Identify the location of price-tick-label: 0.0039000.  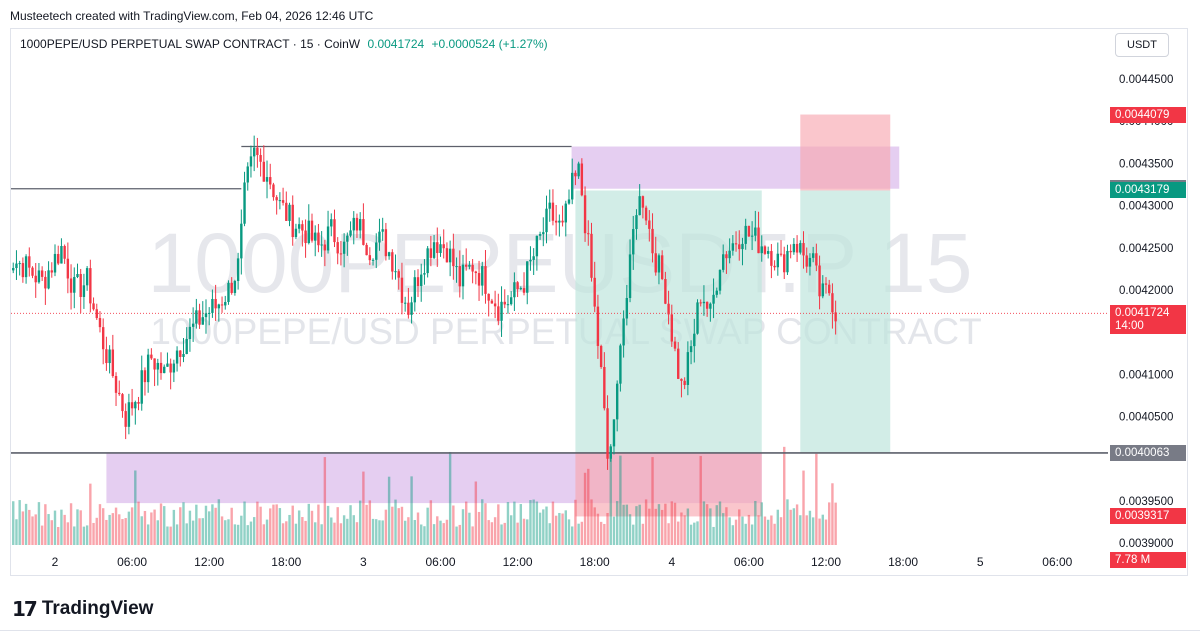
(1146, 544).